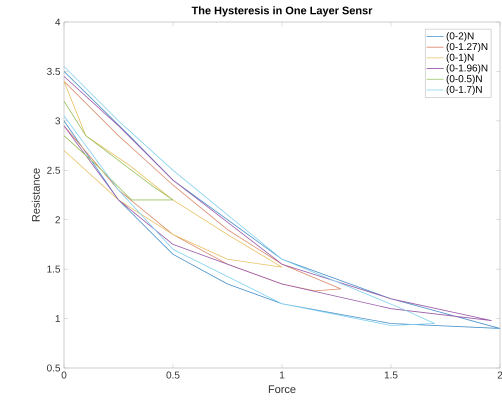 This screenshot has width=502, height=420. What do you see at coordinates (57, 220) in the screenshot?
I see `y-tick-label: 2` at bounding box center [57, 220].